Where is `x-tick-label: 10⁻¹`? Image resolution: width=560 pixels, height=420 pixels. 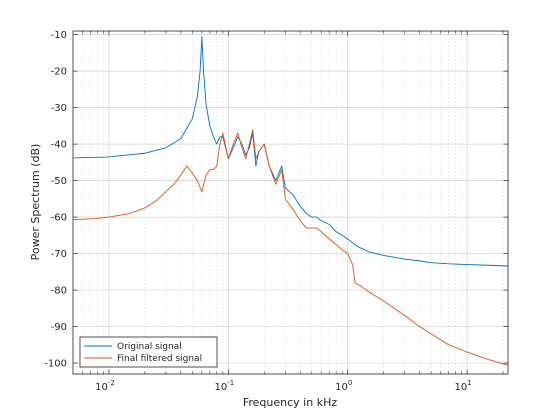 x-tick-label: 10⁻¹ is located at coordinates (224, 386).